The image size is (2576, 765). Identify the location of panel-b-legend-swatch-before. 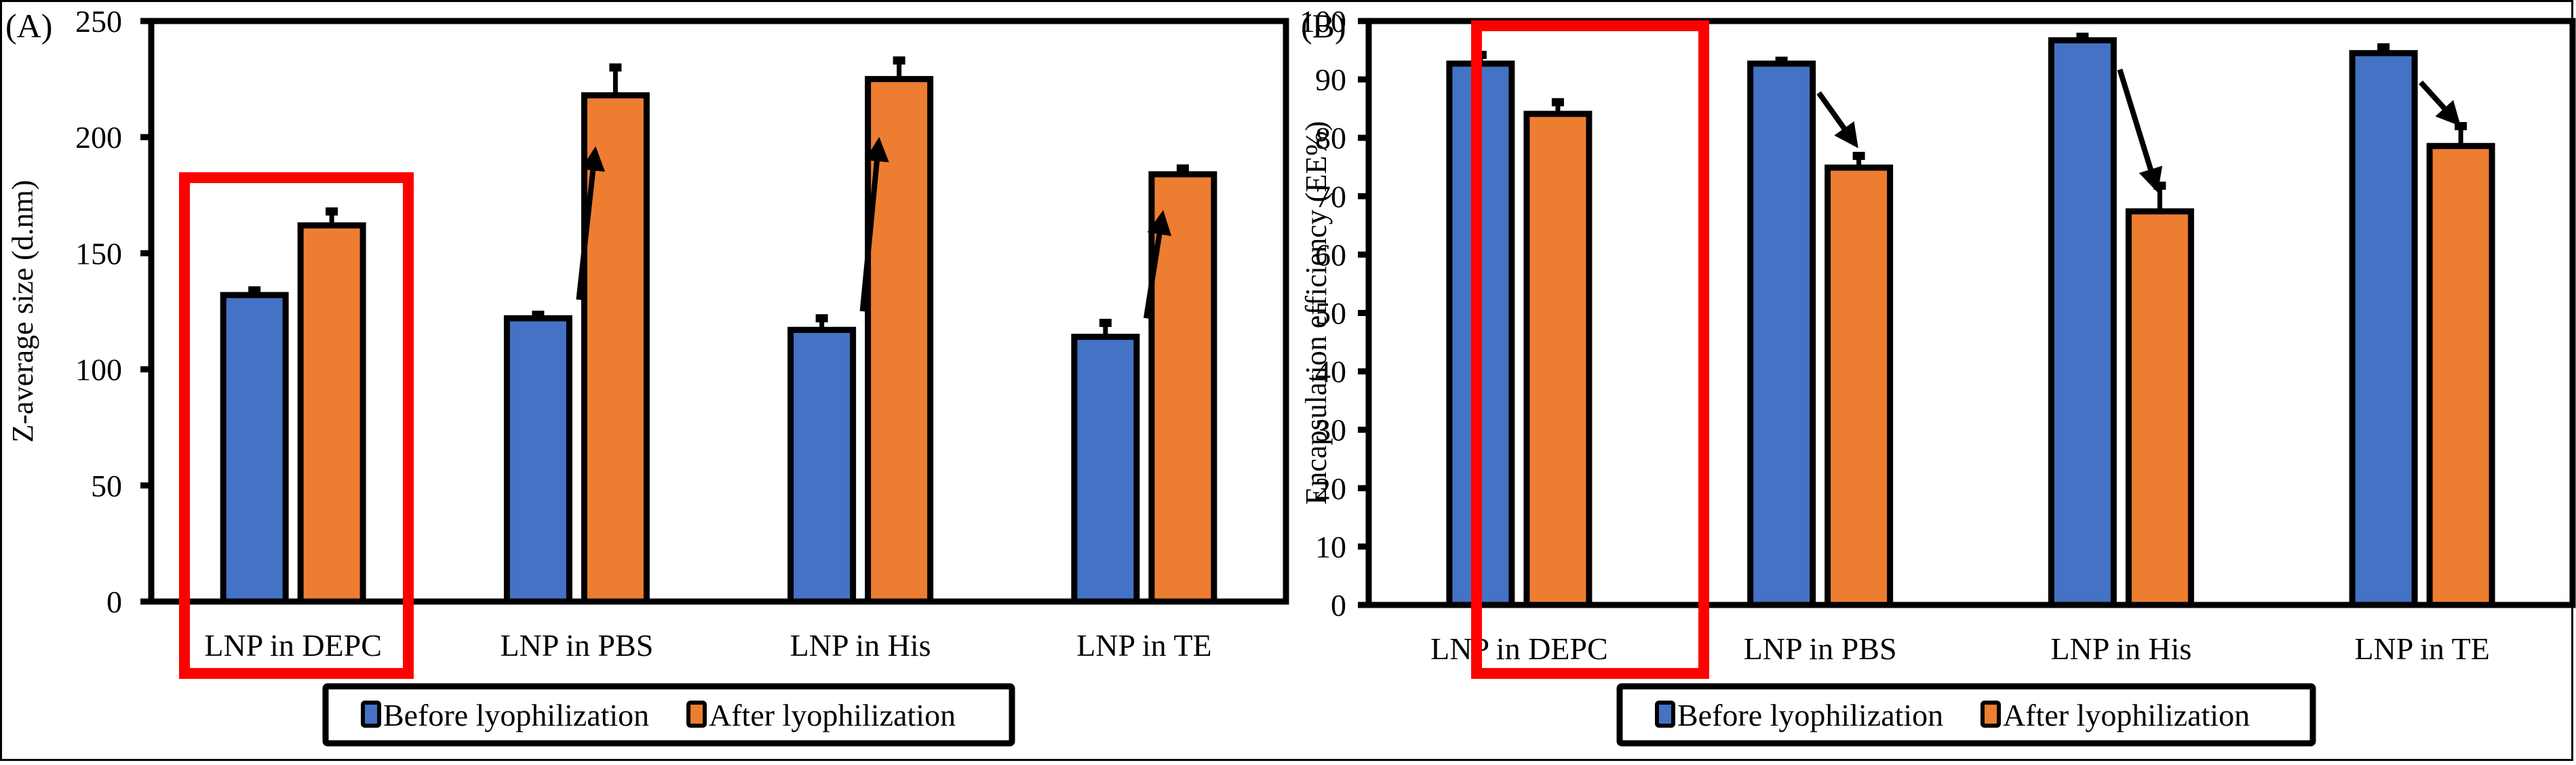
(1665, 714).